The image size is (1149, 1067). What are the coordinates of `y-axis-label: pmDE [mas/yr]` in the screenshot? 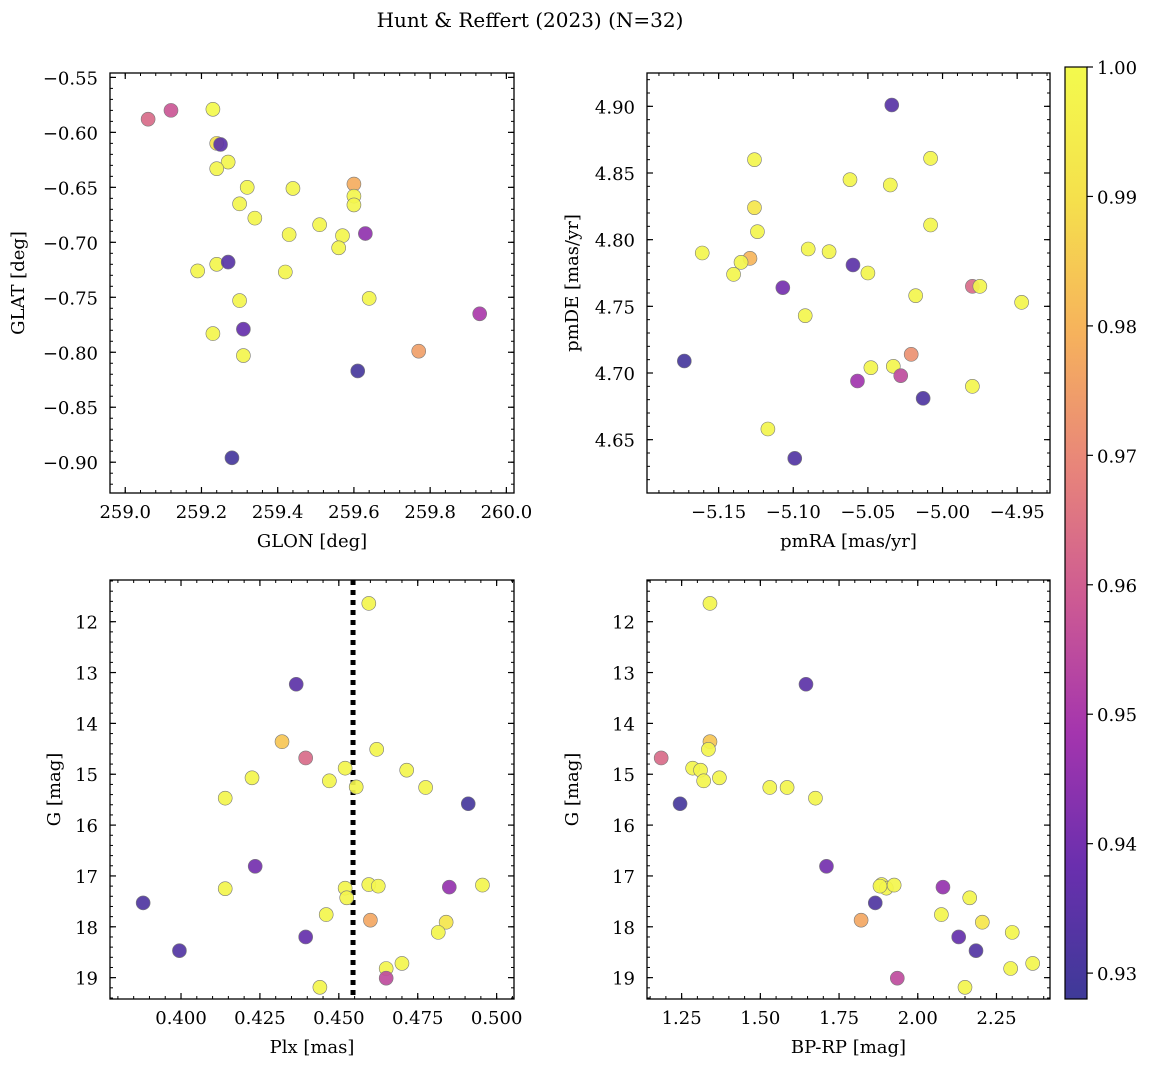 It's located at (572, 283).